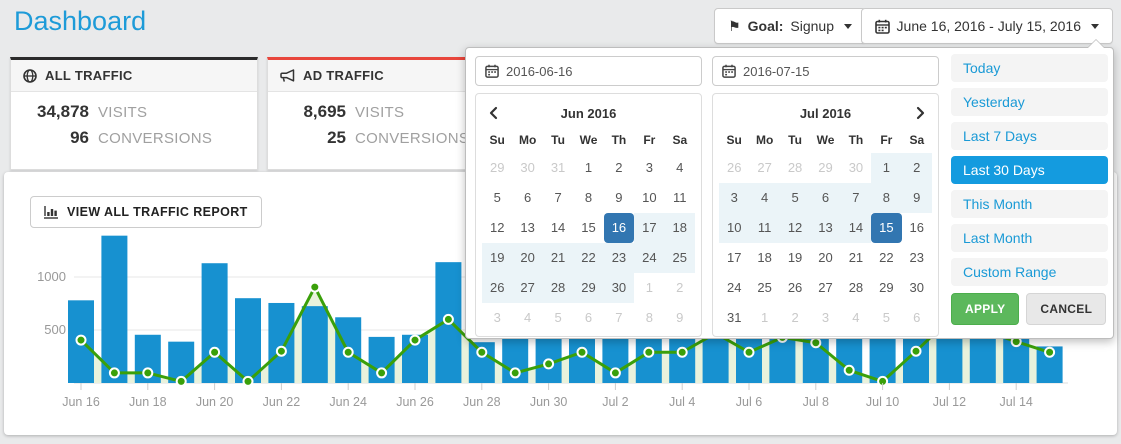  I want to click on start-date-input: 2016-06-16, so click(588, 71).